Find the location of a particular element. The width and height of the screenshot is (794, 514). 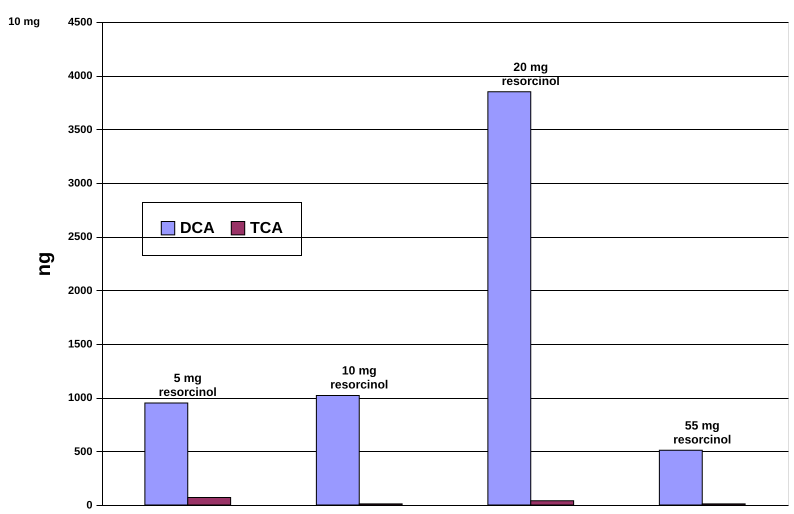

annotation: 5 mg resorcinol is located at coordinates (187, 385).